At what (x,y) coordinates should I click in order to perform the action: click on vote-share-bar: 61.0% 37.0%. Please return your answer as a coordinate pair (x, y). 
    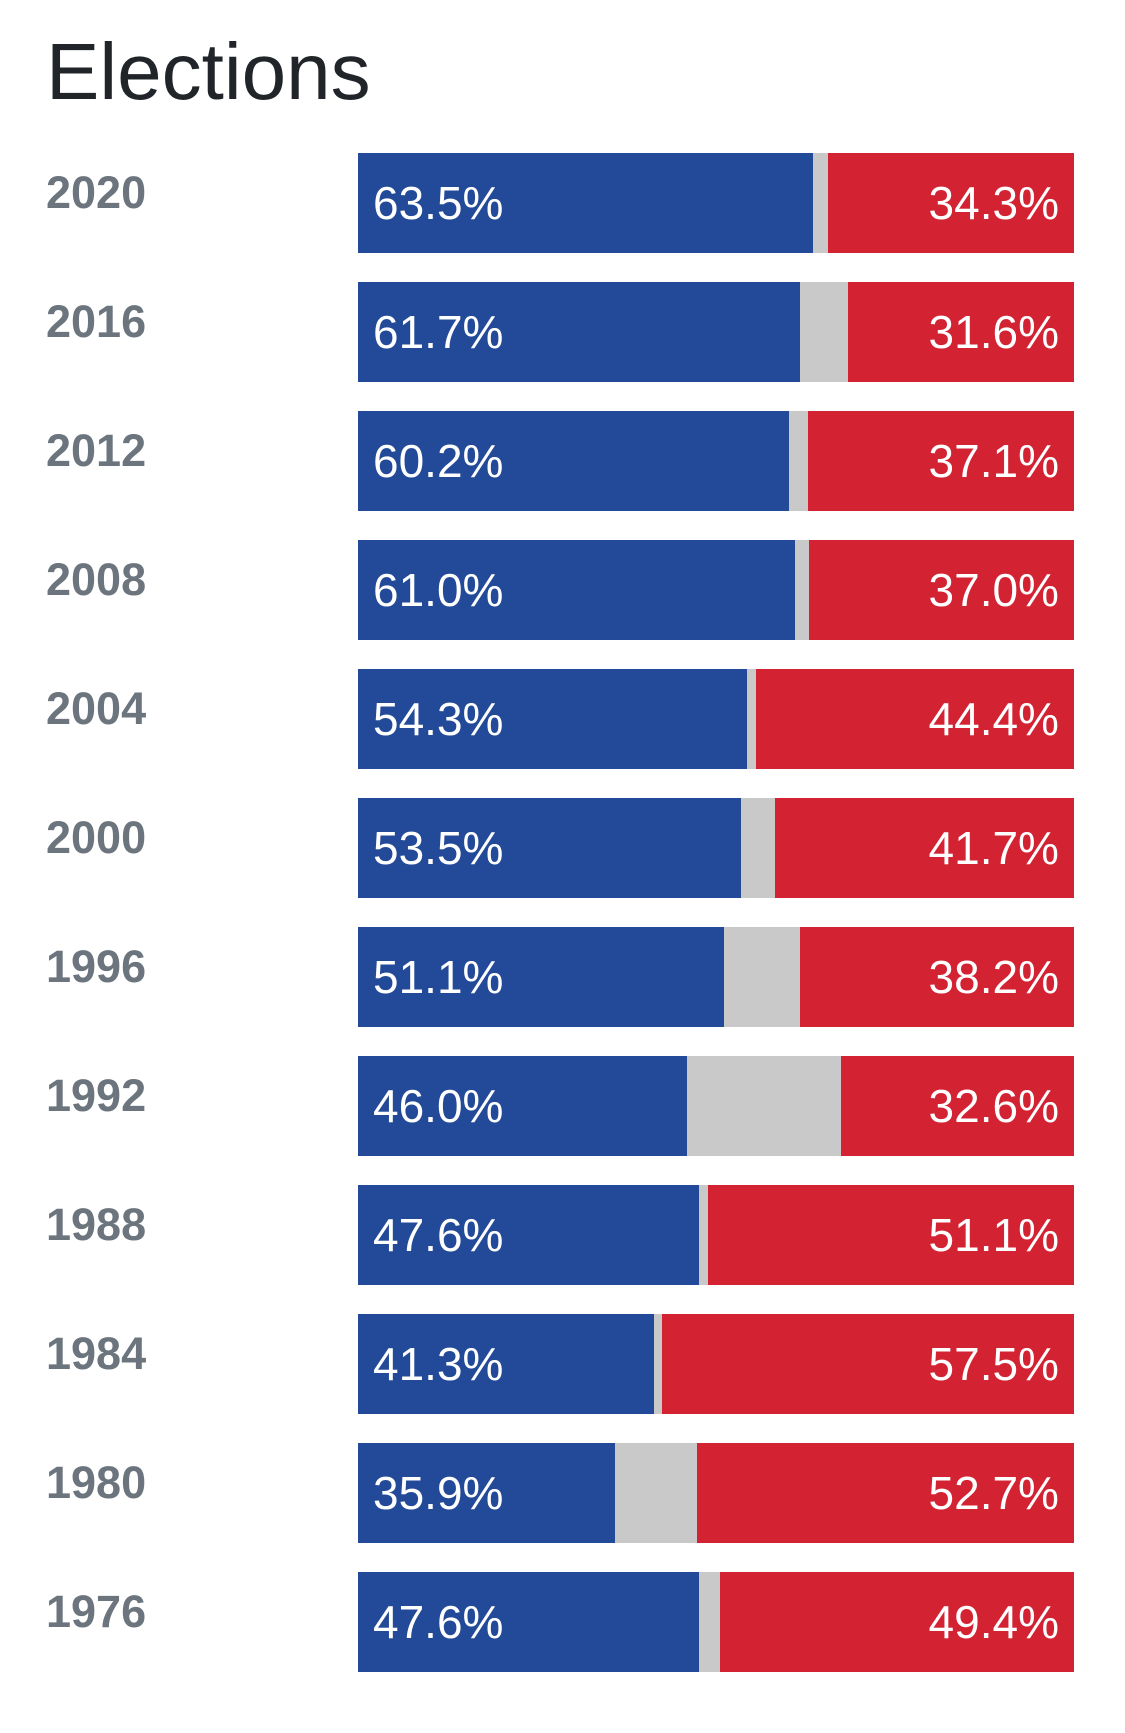
    Looking at the image, I should click on (716, 590).